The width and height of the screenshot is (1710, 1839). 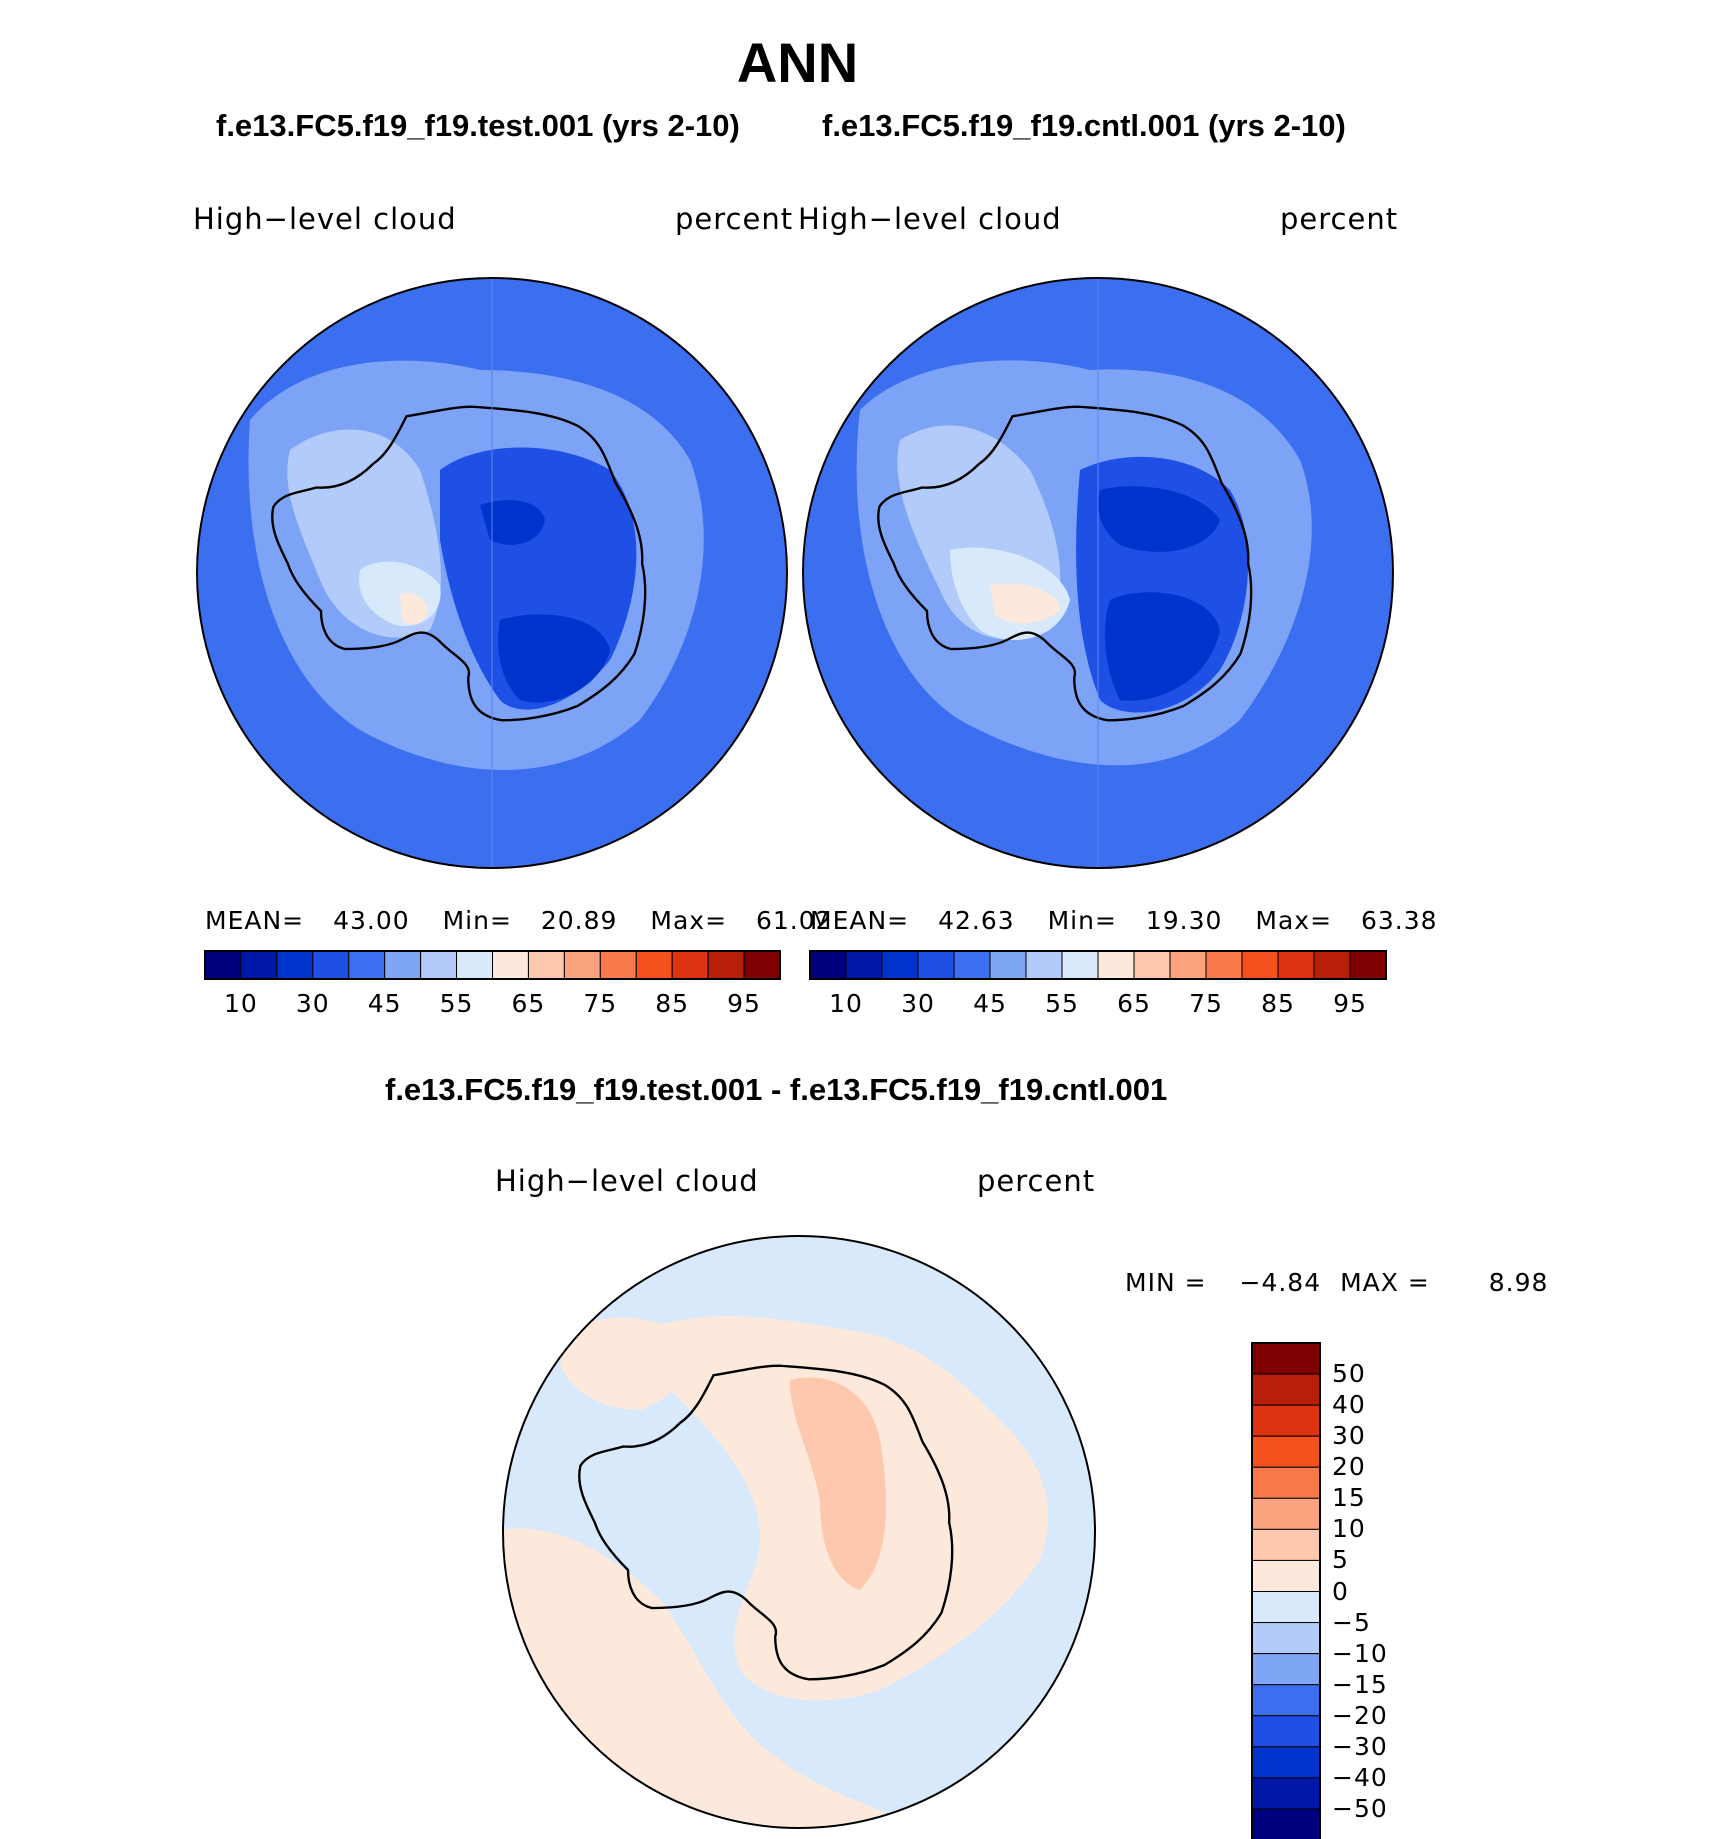 What do you see at coordinates (1360, 1808) in the screenshot?
I see `colorbar-tick-label: −50` at bounding box center [1360, 1808].